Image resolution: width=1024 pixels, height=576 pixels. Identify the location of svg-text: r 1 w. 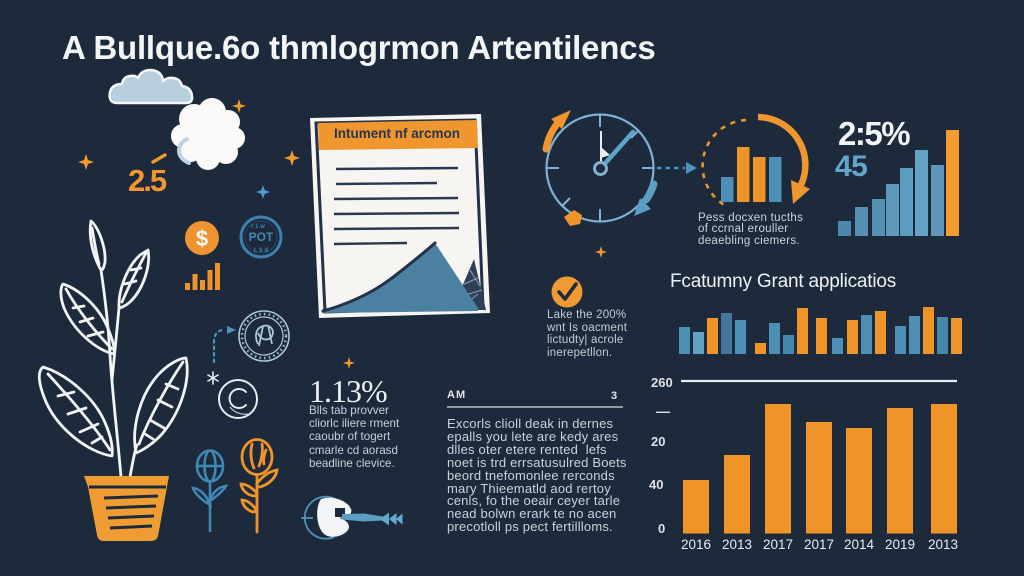
(258, 227).